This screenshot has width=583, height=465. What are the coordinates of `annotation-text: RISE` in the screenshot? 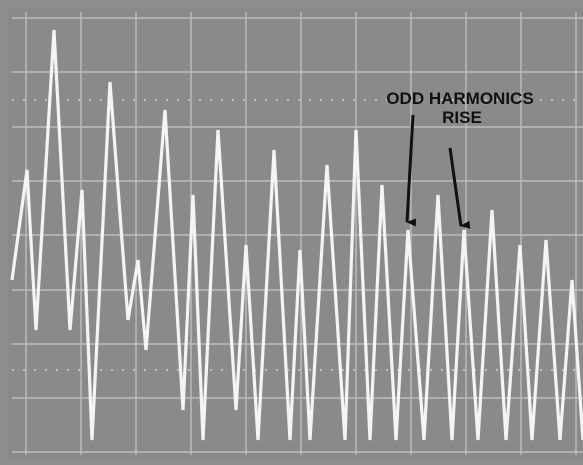 It's located at (462, 117).